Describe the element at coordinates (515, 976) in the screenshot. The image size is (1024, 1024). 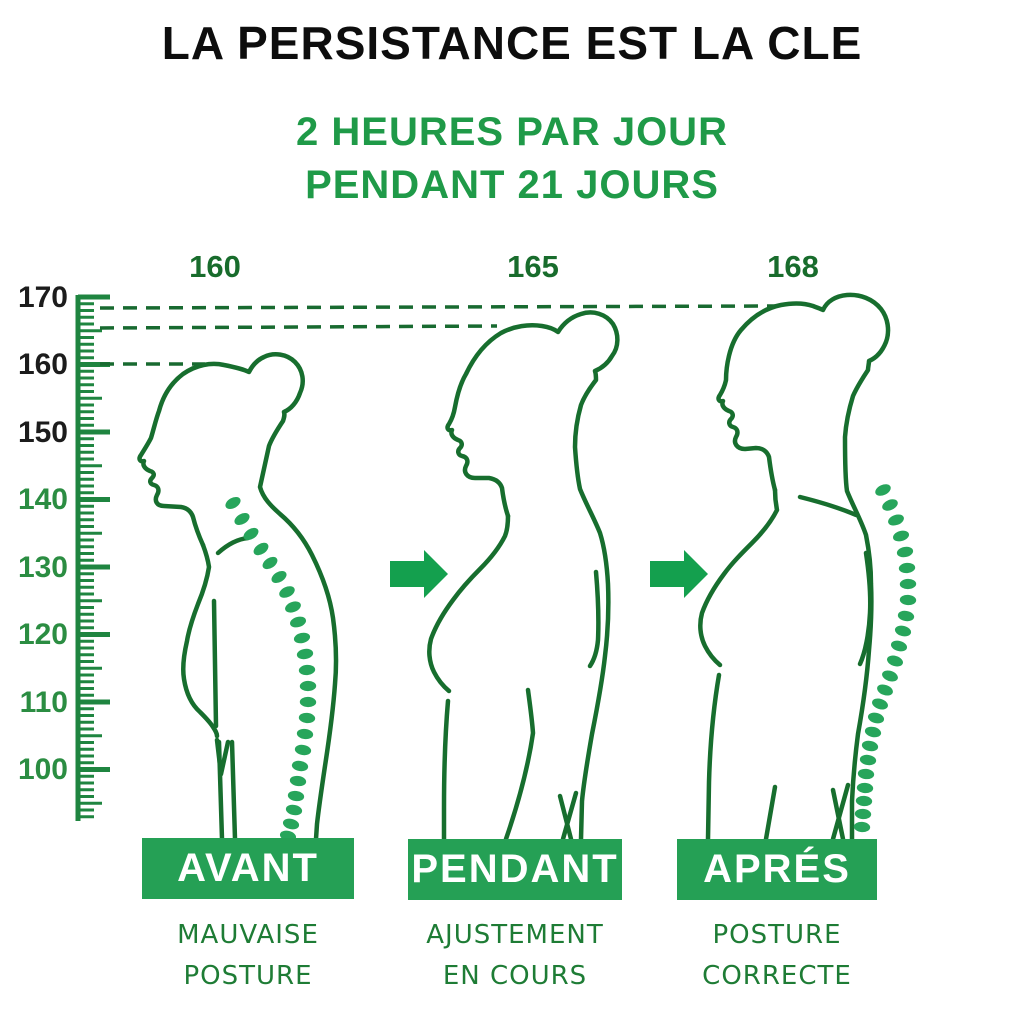
I see `caption-during-line-2: EN COURS` at that location.